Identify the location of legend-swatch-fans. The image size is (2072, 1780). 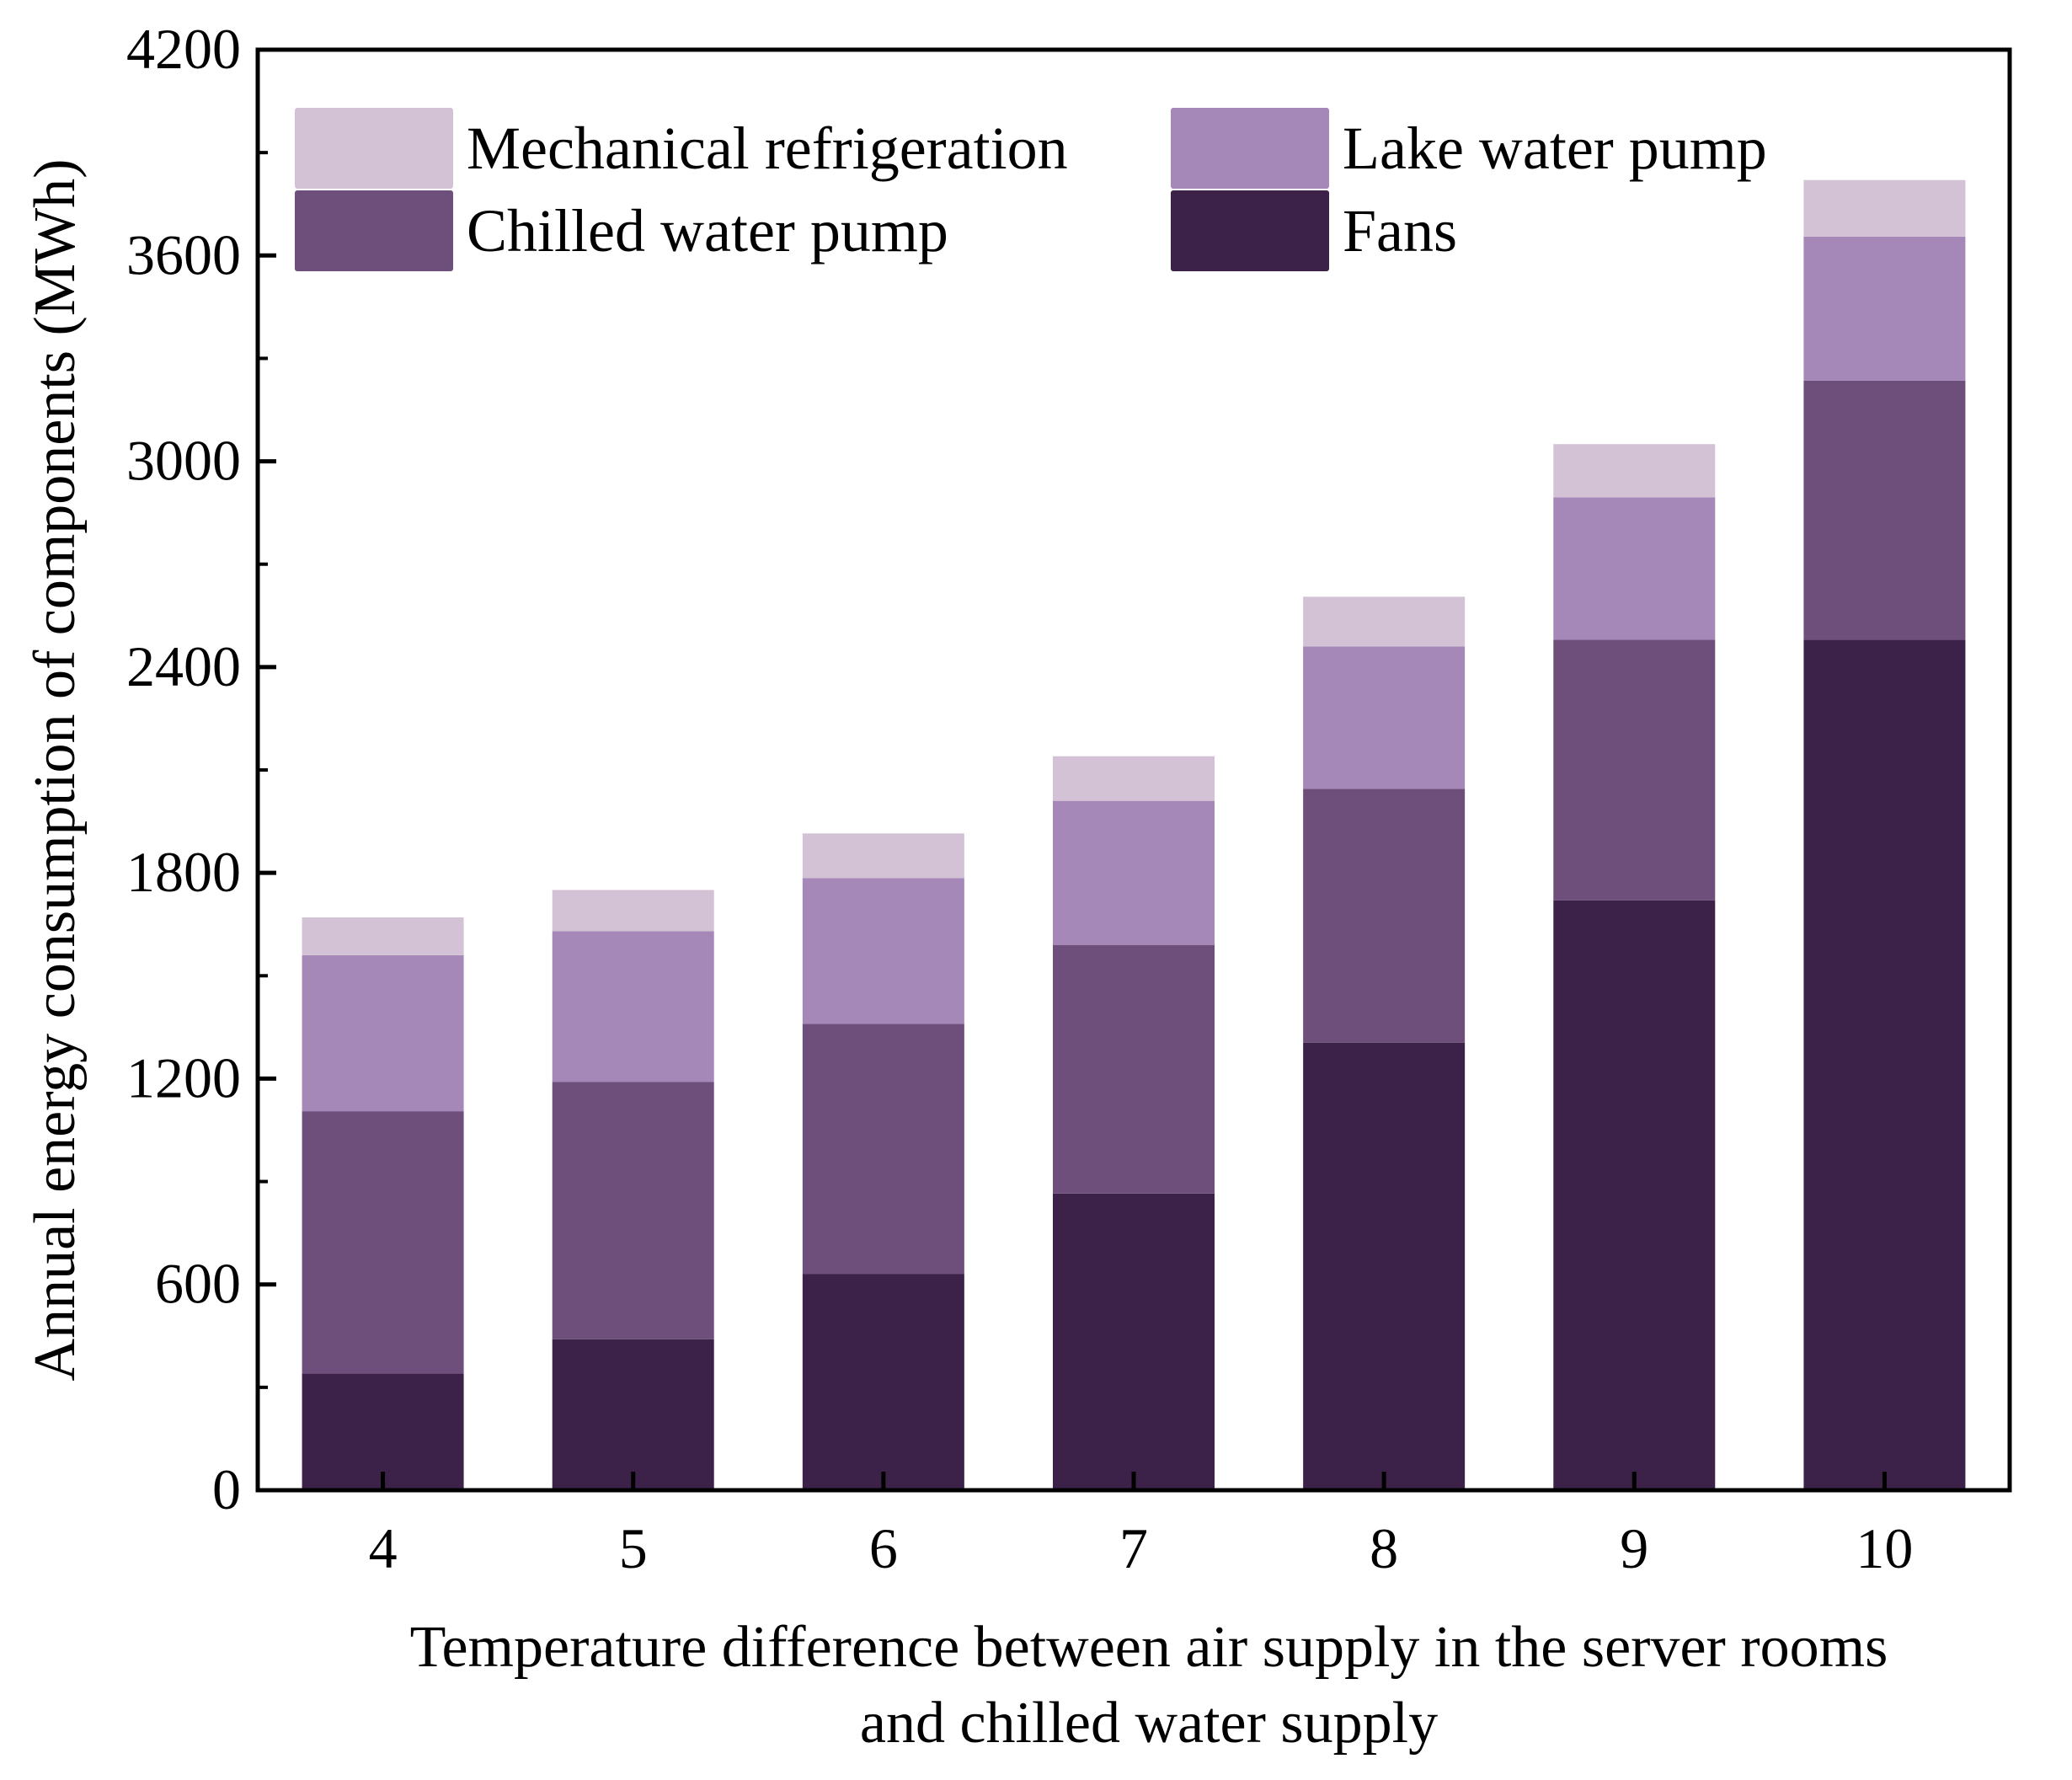
(1250, 231).